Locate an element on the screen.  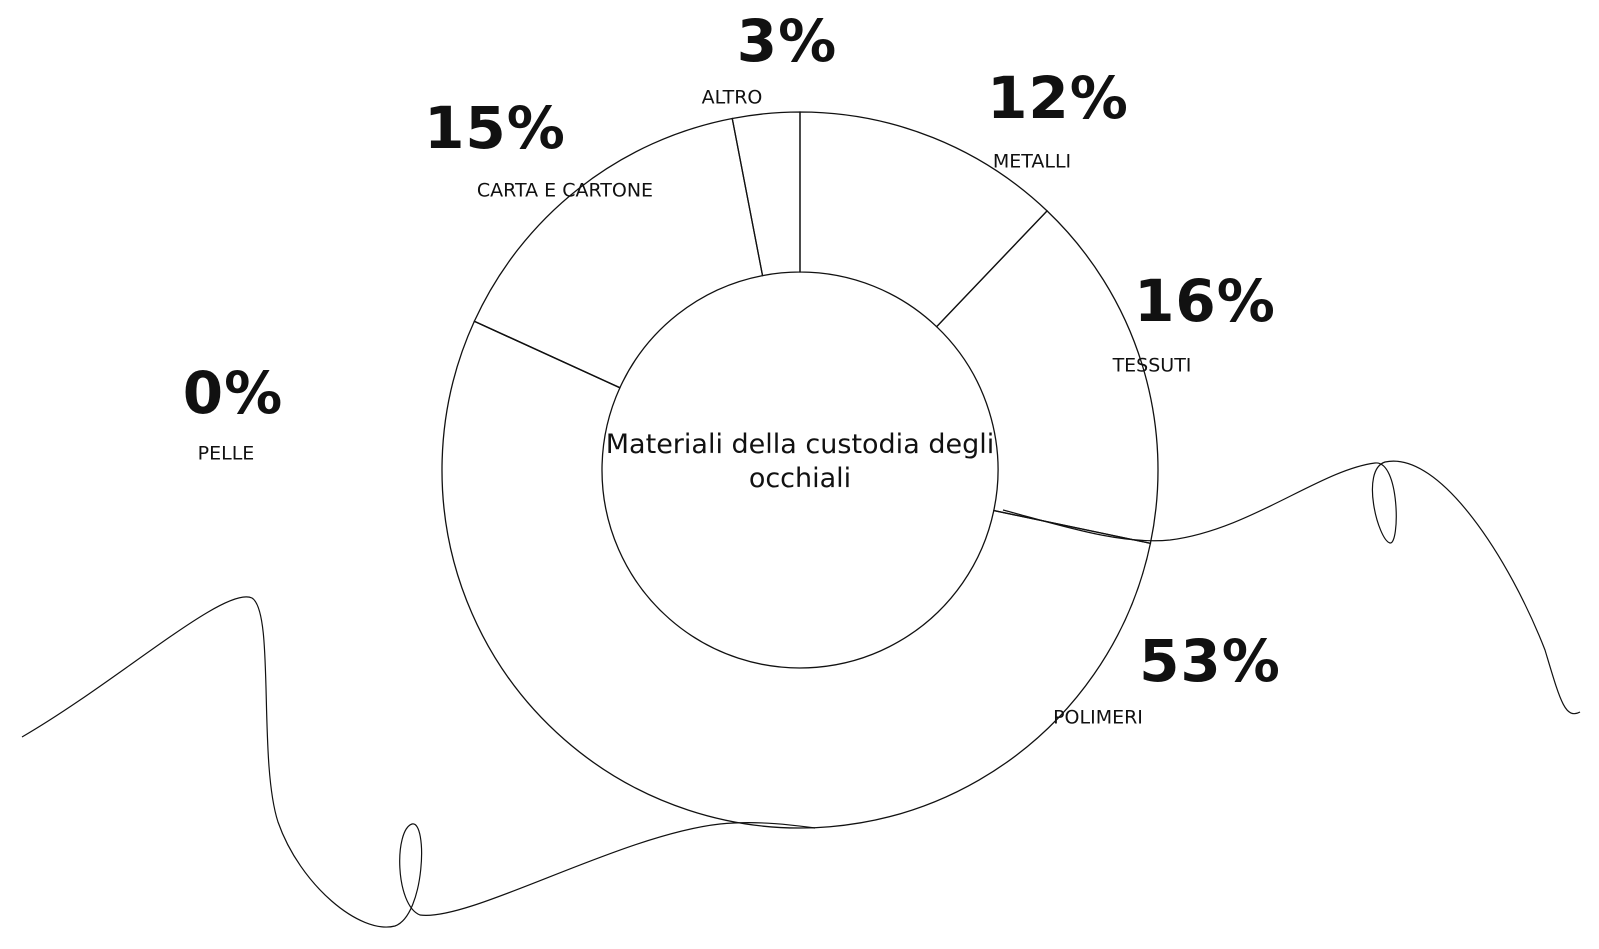
category-label: ALTRO is located at coordinates (732, 98).